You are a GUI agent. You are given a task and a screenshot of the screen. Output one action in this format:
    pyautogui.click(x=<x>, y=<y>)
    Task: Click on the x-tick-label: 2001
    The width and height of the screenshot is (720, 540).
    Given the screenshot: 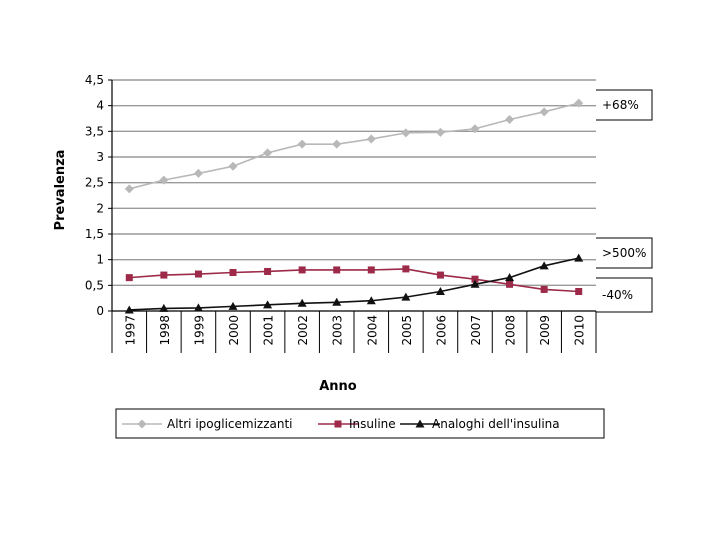 What is the action you would take?
    pyautogui.click(x=269, y=330)
    